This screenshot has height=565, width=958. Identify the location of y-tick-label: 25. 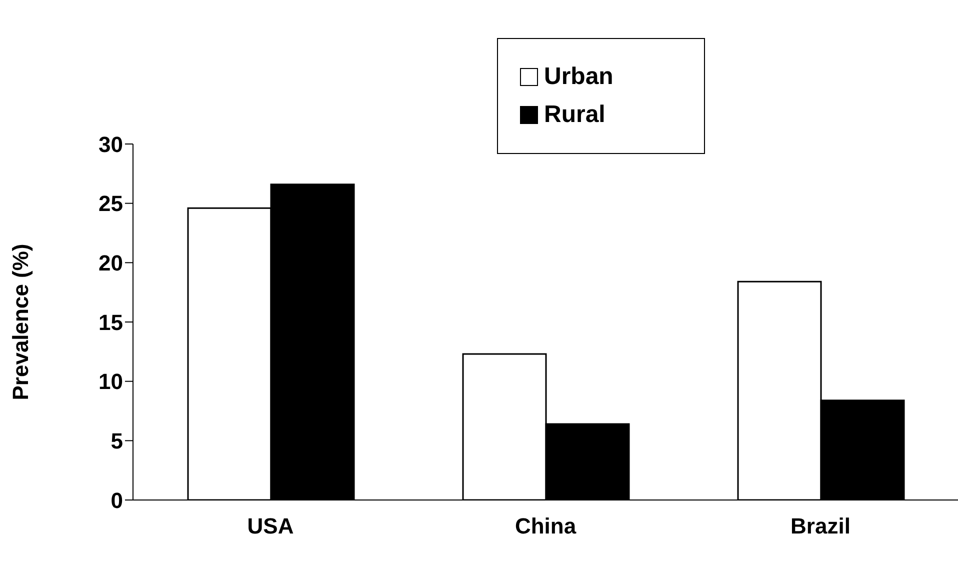
(110, 203).